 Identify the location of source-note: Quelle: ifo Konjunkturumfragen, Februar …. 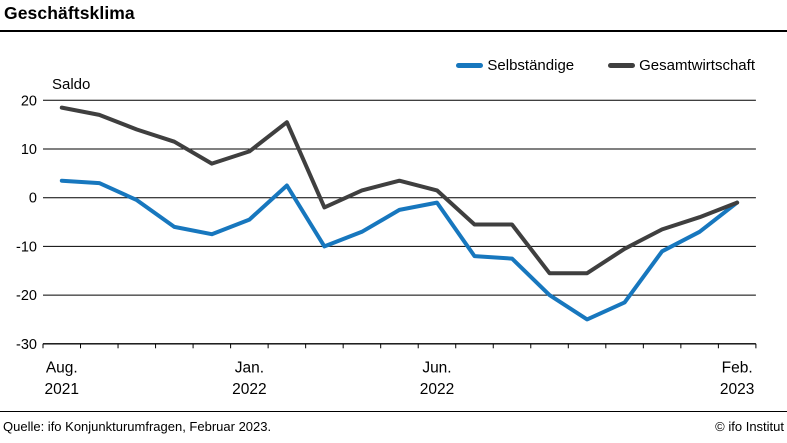
(137, 426).